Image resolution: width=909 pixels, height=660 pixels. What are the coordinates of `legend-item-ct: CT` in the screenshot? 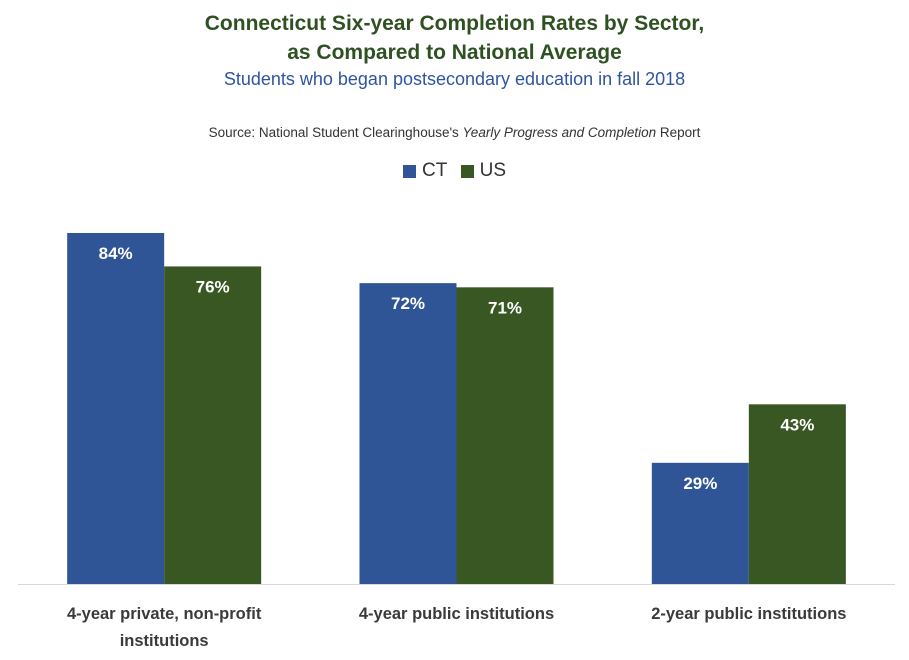 It's located at (425, 171).